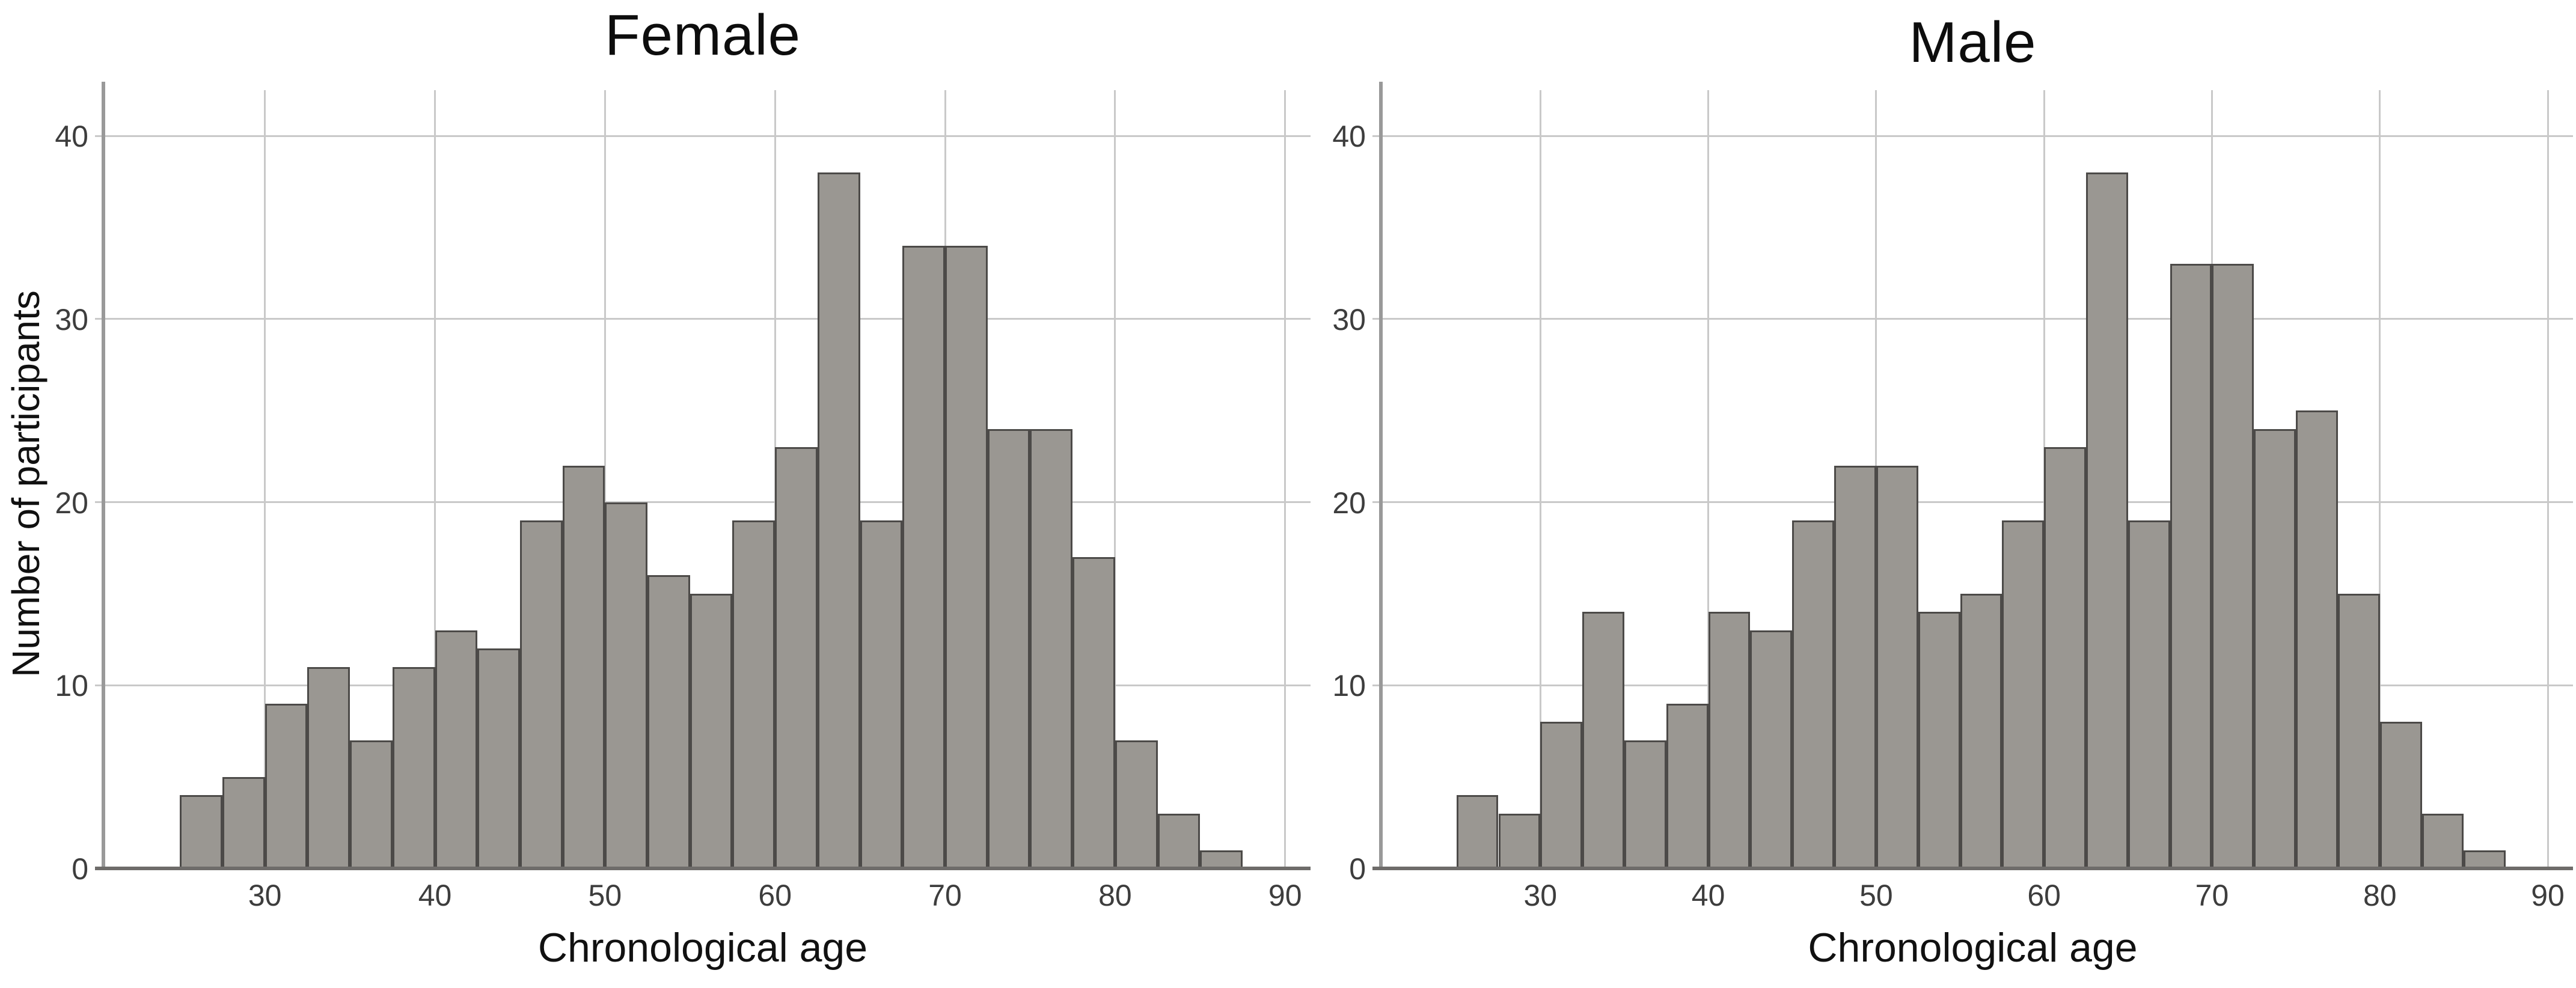 Image resolution: width=2576 pixels, height=988 pixels. What do you see at coordinates (702, 948) in the screenshot?
I see `x-axis-label-female: Chronological age` at bounding box center [702, 948].